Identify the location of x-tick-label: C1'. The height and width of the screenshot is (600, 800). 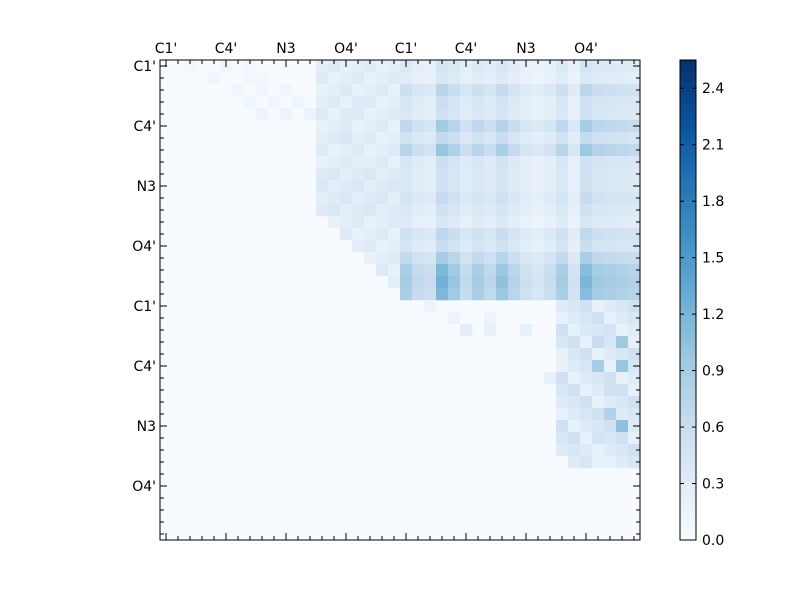
(166, 49).